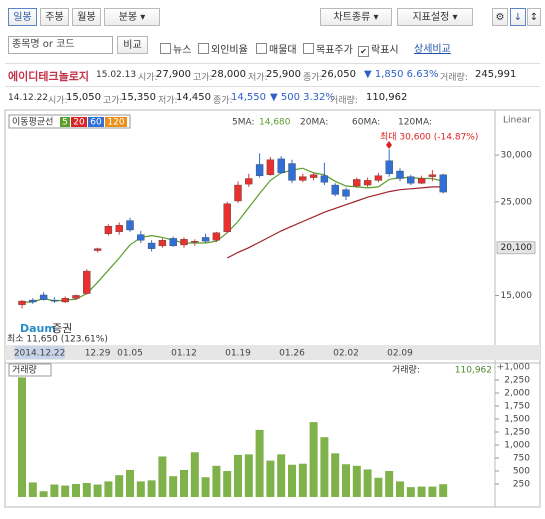  I want to click on hover-volume: 110,962, so click(387, 97).